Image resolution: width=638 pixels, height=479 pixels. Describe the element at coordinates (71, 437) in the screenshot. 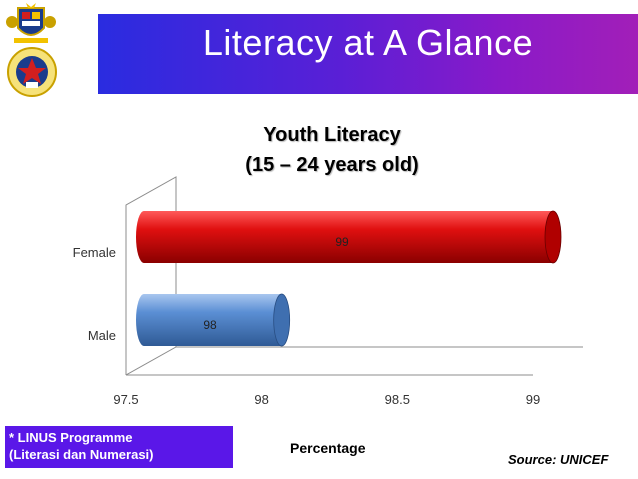

I see `footnote-line-1: * LINUS Programme` at that location.